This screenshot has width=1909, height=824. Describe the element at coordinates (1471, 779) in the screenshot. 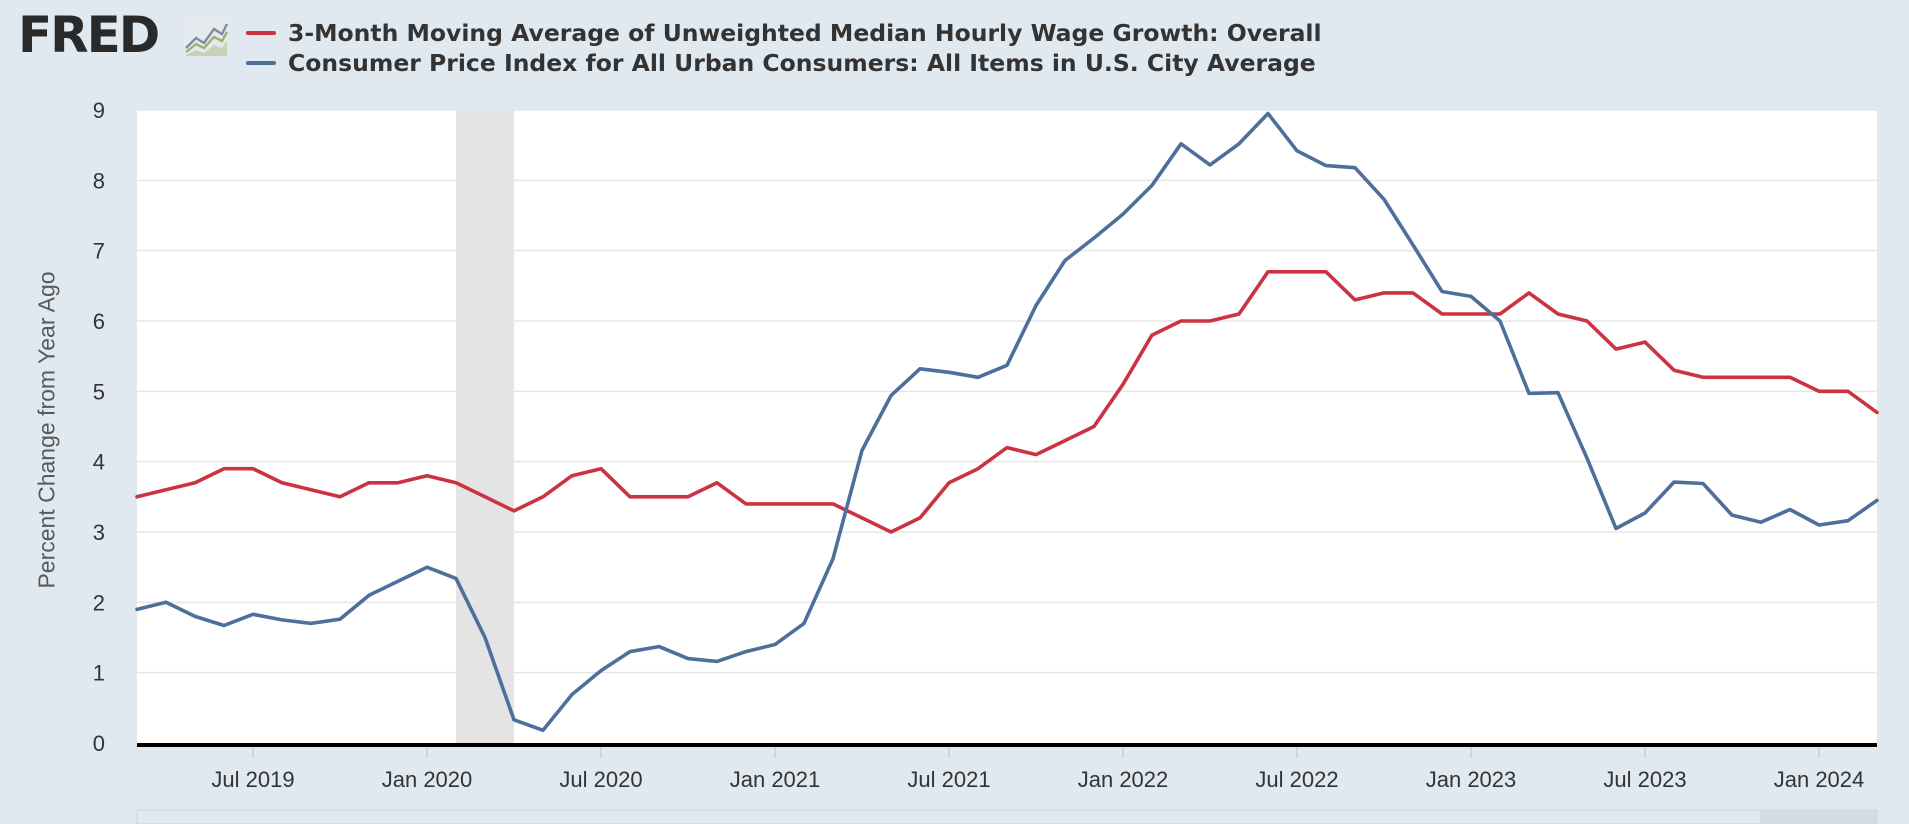

I see `x-tick-label: Jan 2023` at that location.